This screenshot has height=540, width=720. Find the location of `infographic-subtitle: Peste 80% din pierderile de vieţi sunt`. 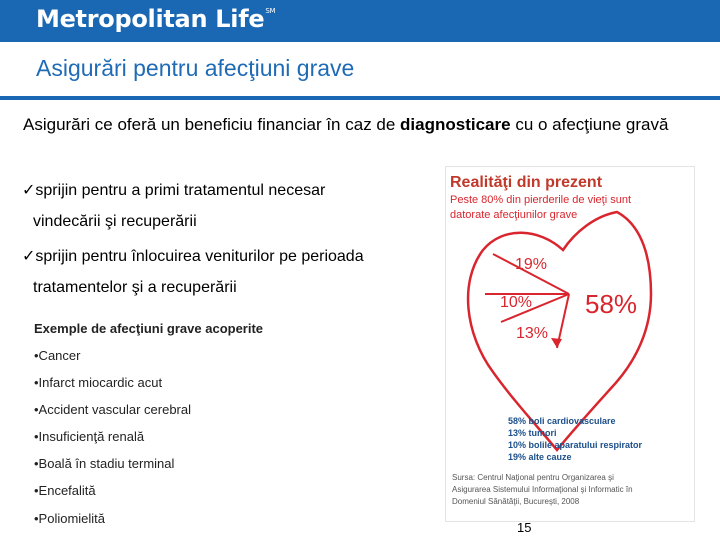

infographic-subtitle: Peste 80% din pierderile de vieţi sunt is located at coordinates (540, 200).